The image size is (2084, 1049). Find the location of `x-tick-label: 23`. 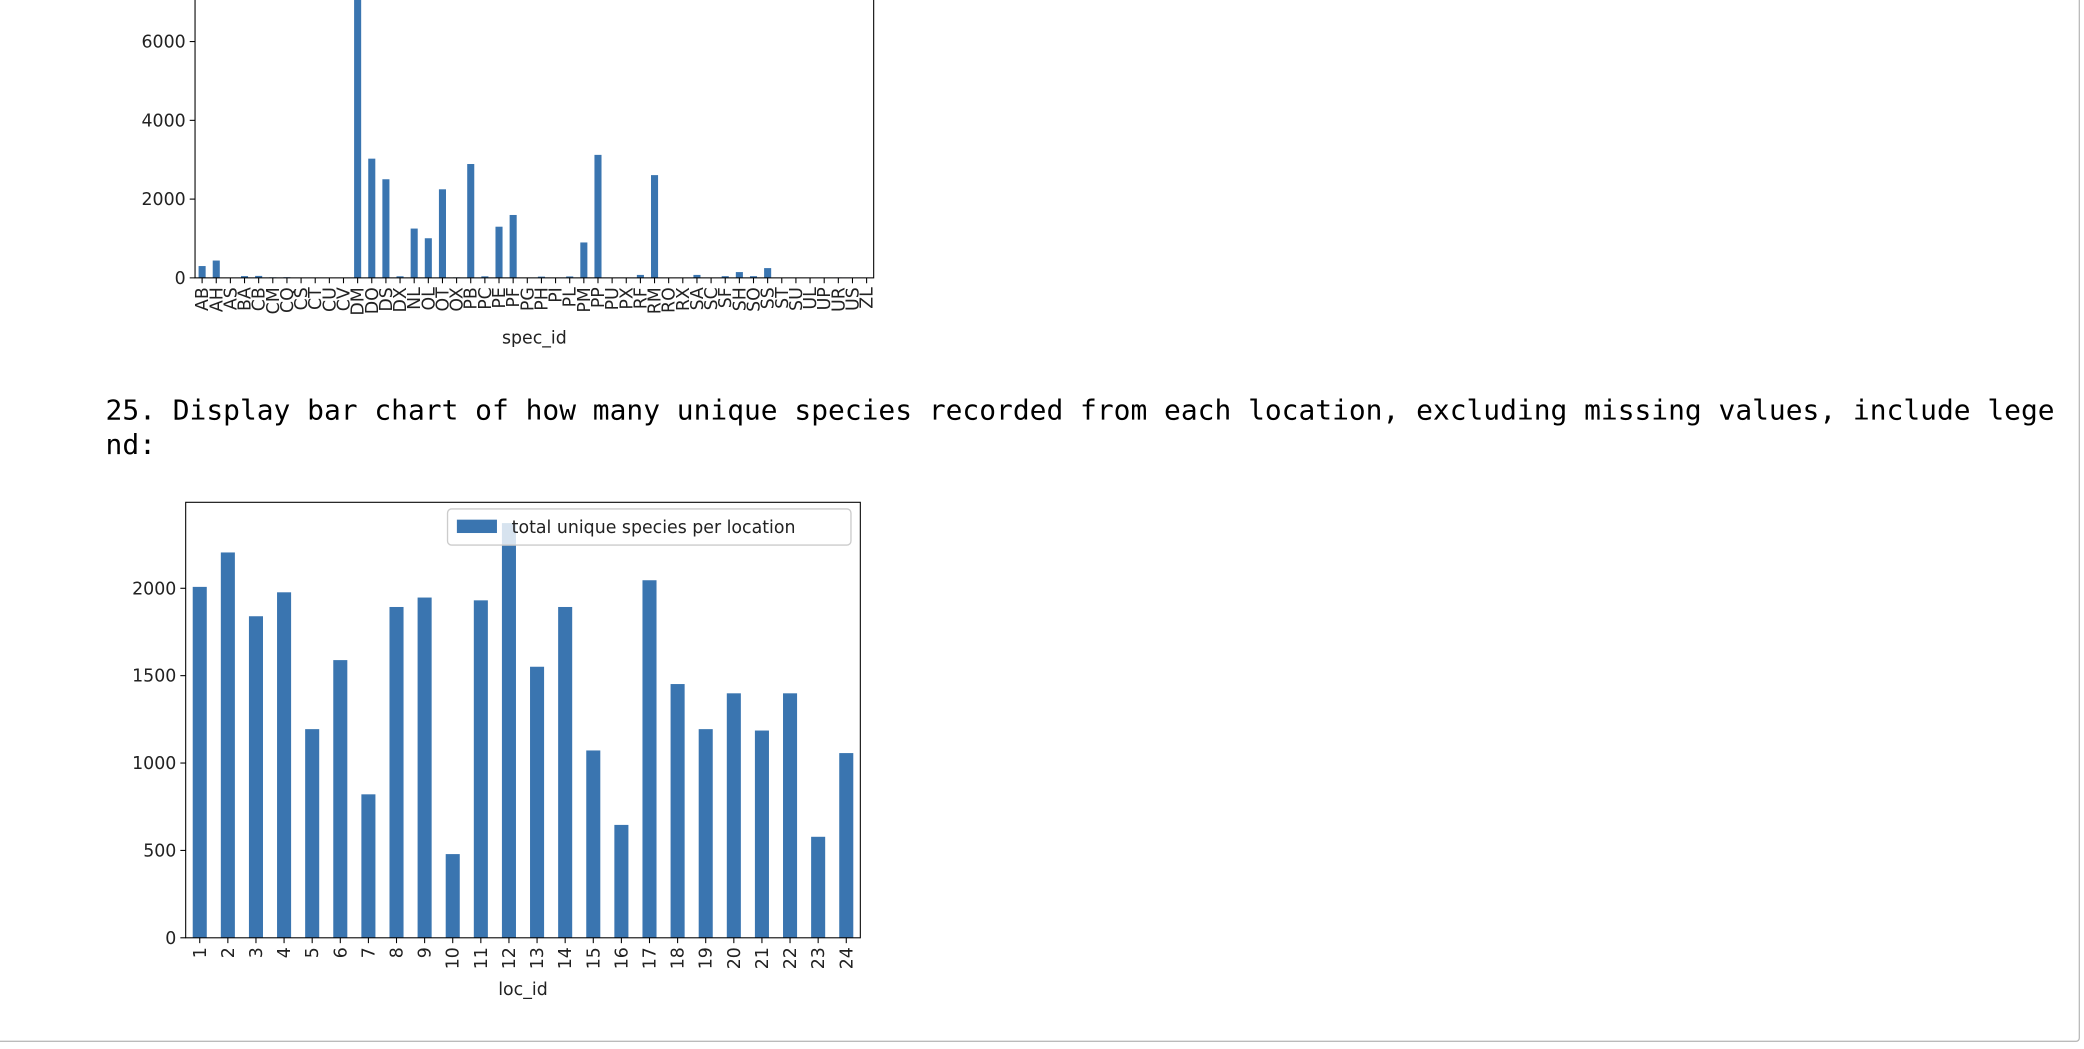

x-tick-label: 23 is located at coordinates (819, 958).